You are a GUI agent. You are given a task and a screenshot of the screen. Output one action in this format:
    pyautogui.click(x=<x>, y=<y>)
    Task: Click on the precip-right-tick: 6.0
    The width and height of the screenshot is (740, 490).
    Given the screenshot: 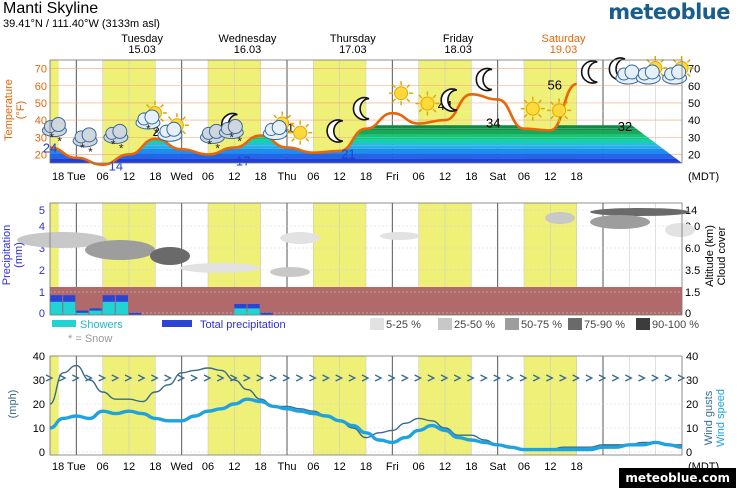 What is the action you would take?
    pyautogui.click(x=692, y=249)
    